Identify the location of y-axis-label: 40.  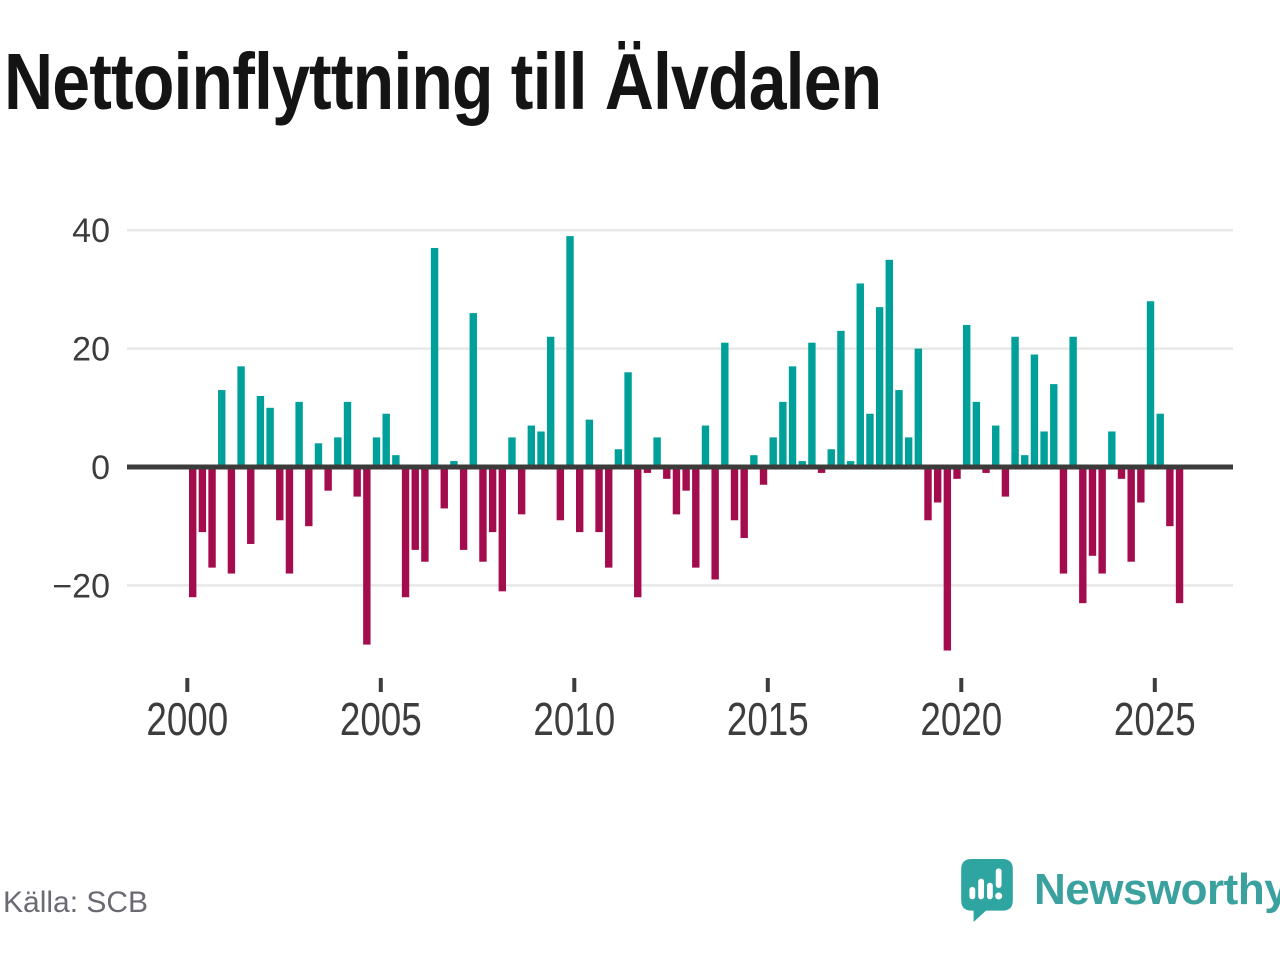
(91, 231).